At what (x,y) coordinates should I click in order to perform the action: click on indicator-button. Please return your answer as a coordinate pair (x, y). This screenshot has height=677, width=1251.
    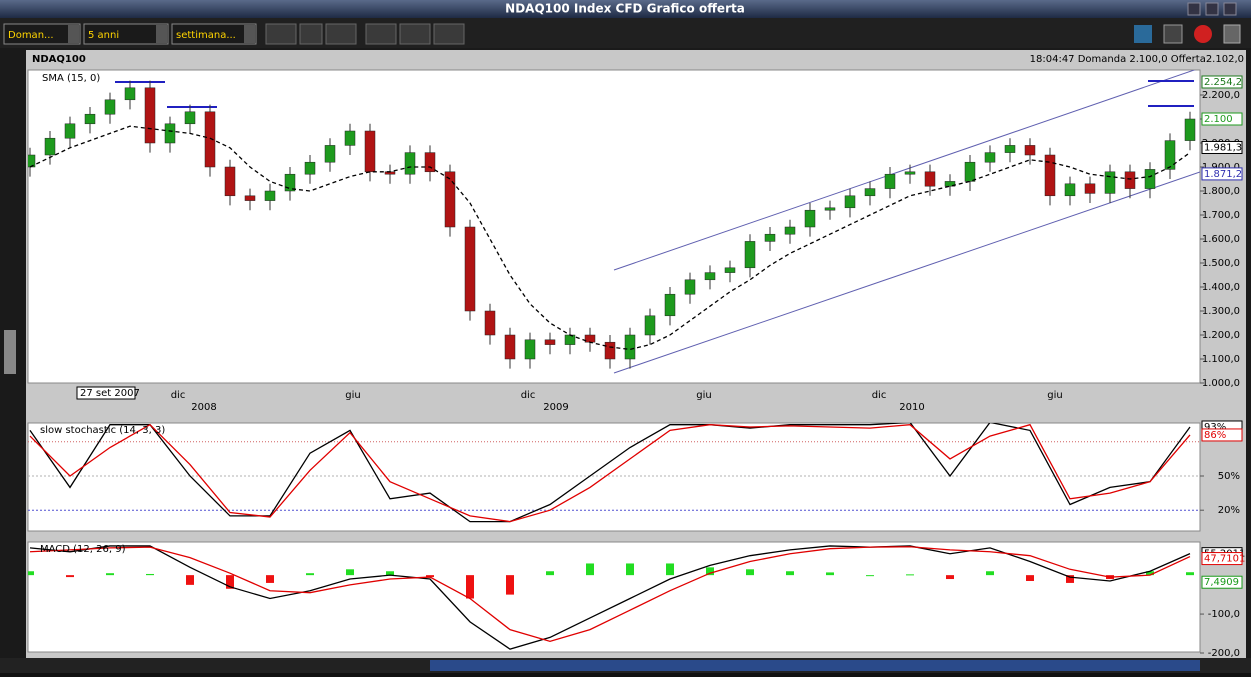
    Looking at the image, I should click on (1173, 34).